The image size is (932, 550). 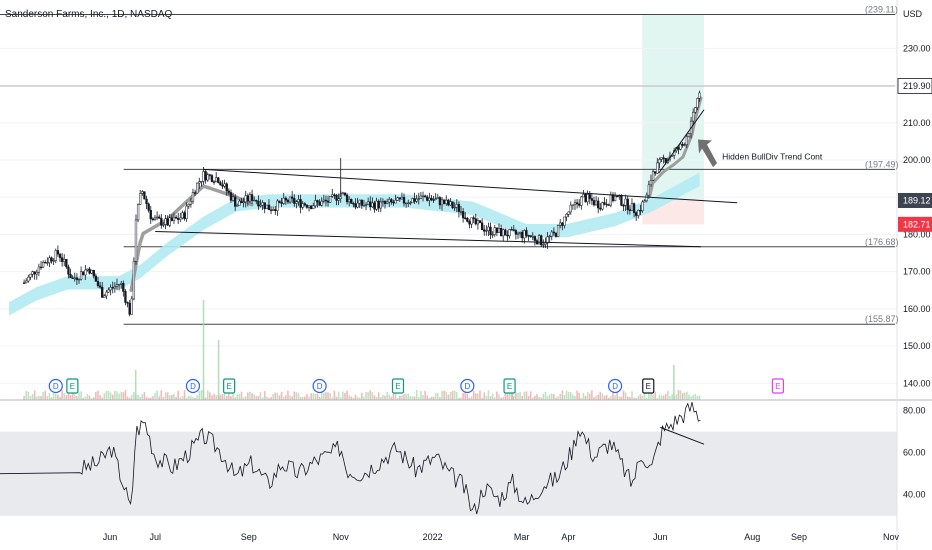 I want to click on level-price-label: (155.87), so click(x=882, y=319).